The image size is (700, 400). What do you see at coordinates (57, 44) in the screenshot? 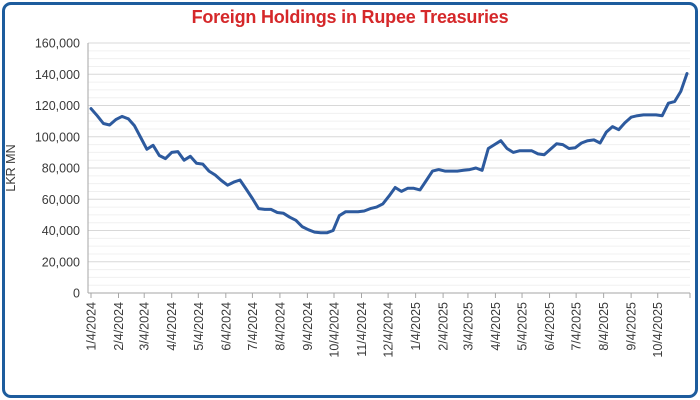
I see `y-axis-tick-label: 160,000` at bounding box center [57, 44].